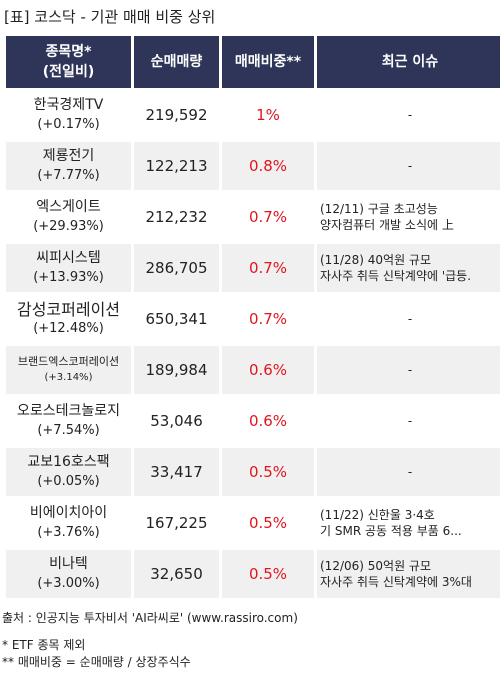  What do you see at coordinates (68, 113) in the screenshot?
I see `stock-name-cell: 한국경제TV (+0.17%)` at bounding box center [68, 113].